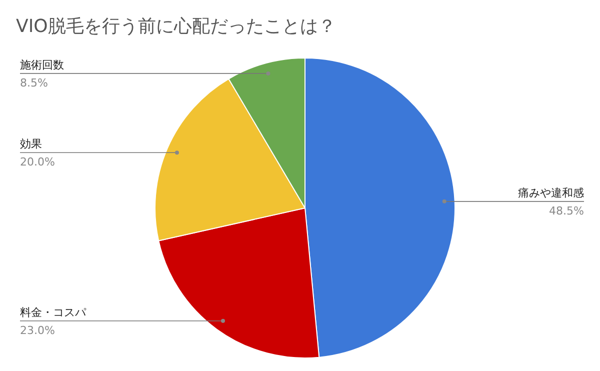 Image resolution: width=600 pixels, height=371 pixels. I want to click on data-label: 20.0%, so click(37, 162).